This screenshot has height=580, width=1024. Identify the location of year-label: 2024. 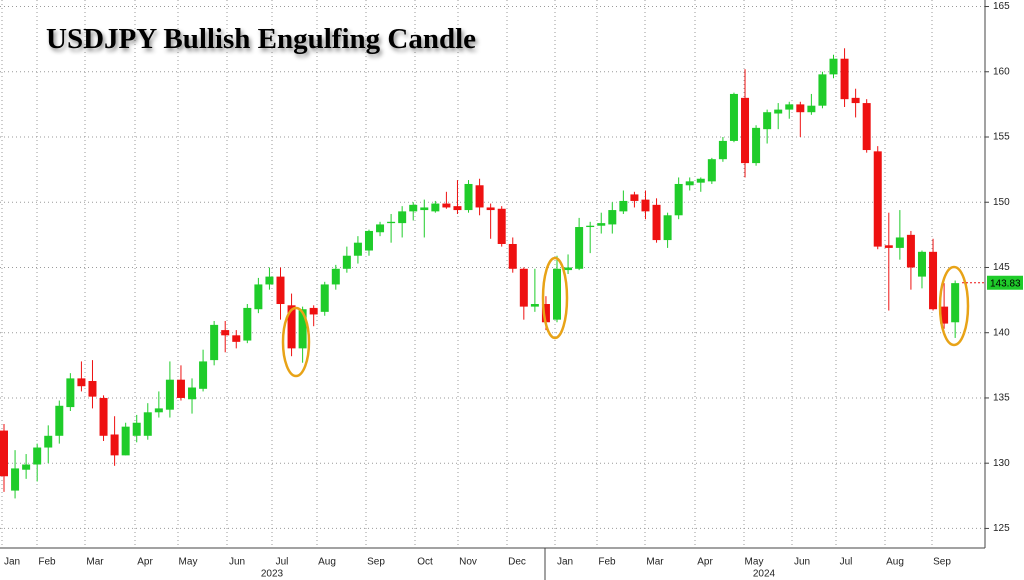
(764, 574).